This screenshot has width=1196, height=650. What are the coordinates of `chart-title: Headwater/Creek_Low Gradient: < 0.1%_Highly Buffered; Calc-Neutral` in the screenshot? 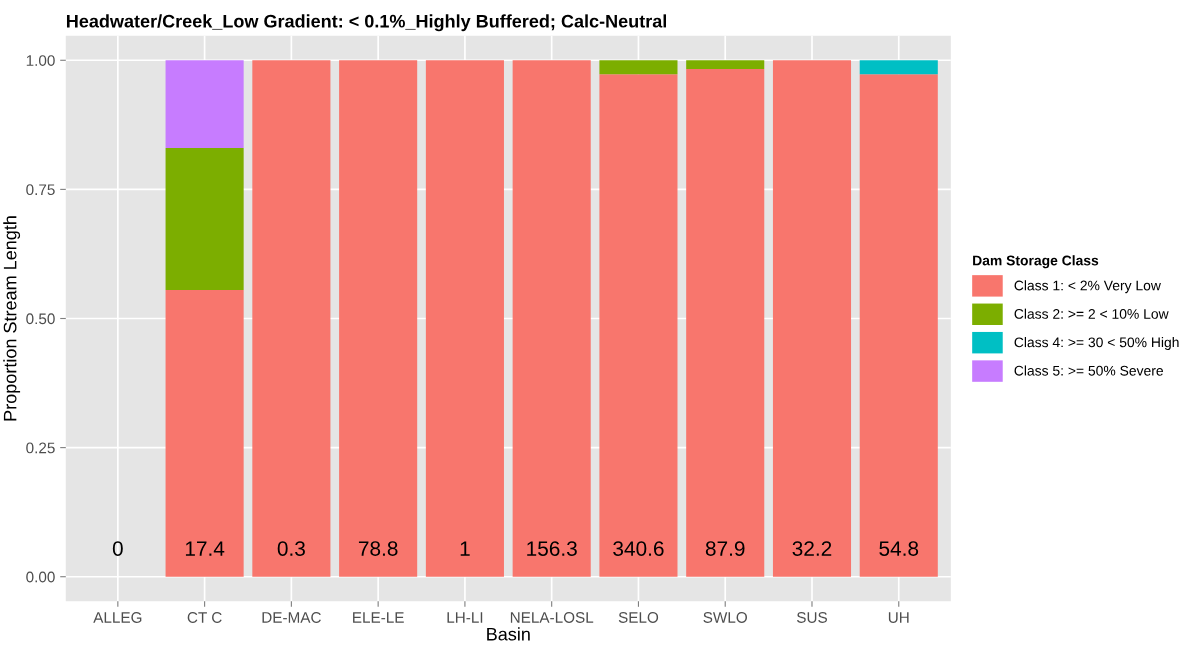 It's located at (366, 23).